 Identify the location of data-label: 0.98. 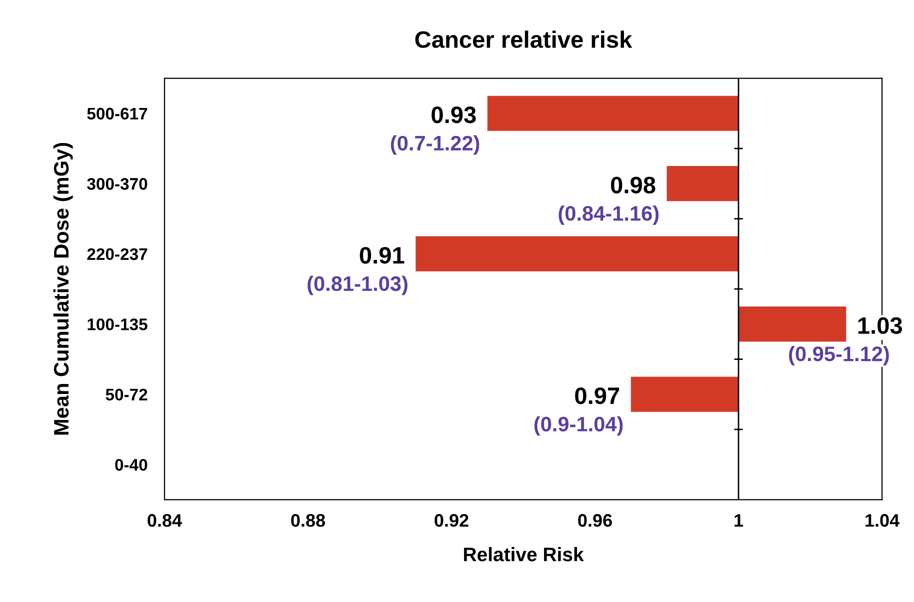
(633, 185).